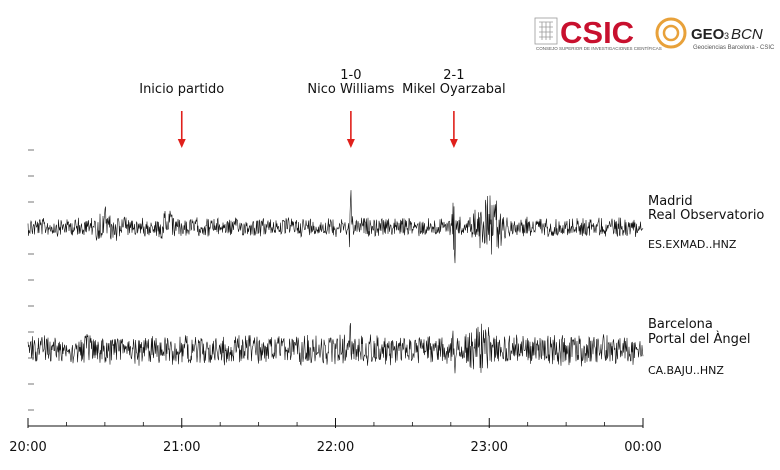  I want to click on trace-madrid, so click(335, 227).